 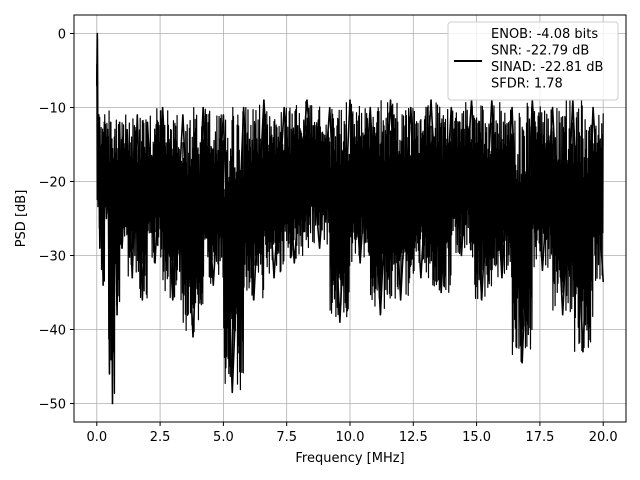 I want to click on x-tick-label: 15.0, so click(x=476, y=437).